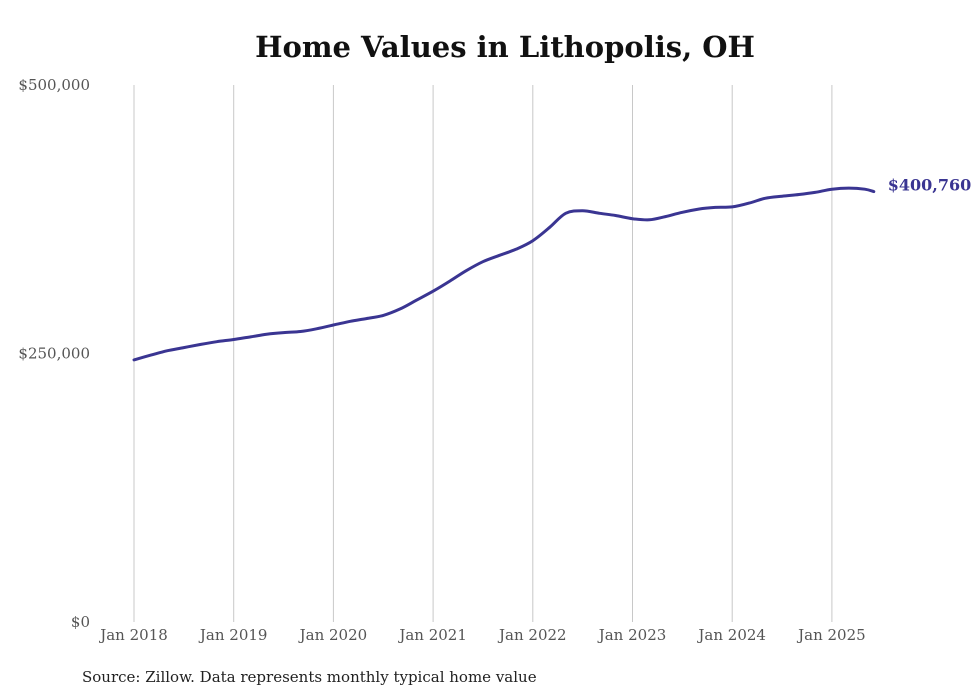 This screenshot has height=699, width=980. I want to click on x-tick-label: Jan 2025, so click(831, 635).